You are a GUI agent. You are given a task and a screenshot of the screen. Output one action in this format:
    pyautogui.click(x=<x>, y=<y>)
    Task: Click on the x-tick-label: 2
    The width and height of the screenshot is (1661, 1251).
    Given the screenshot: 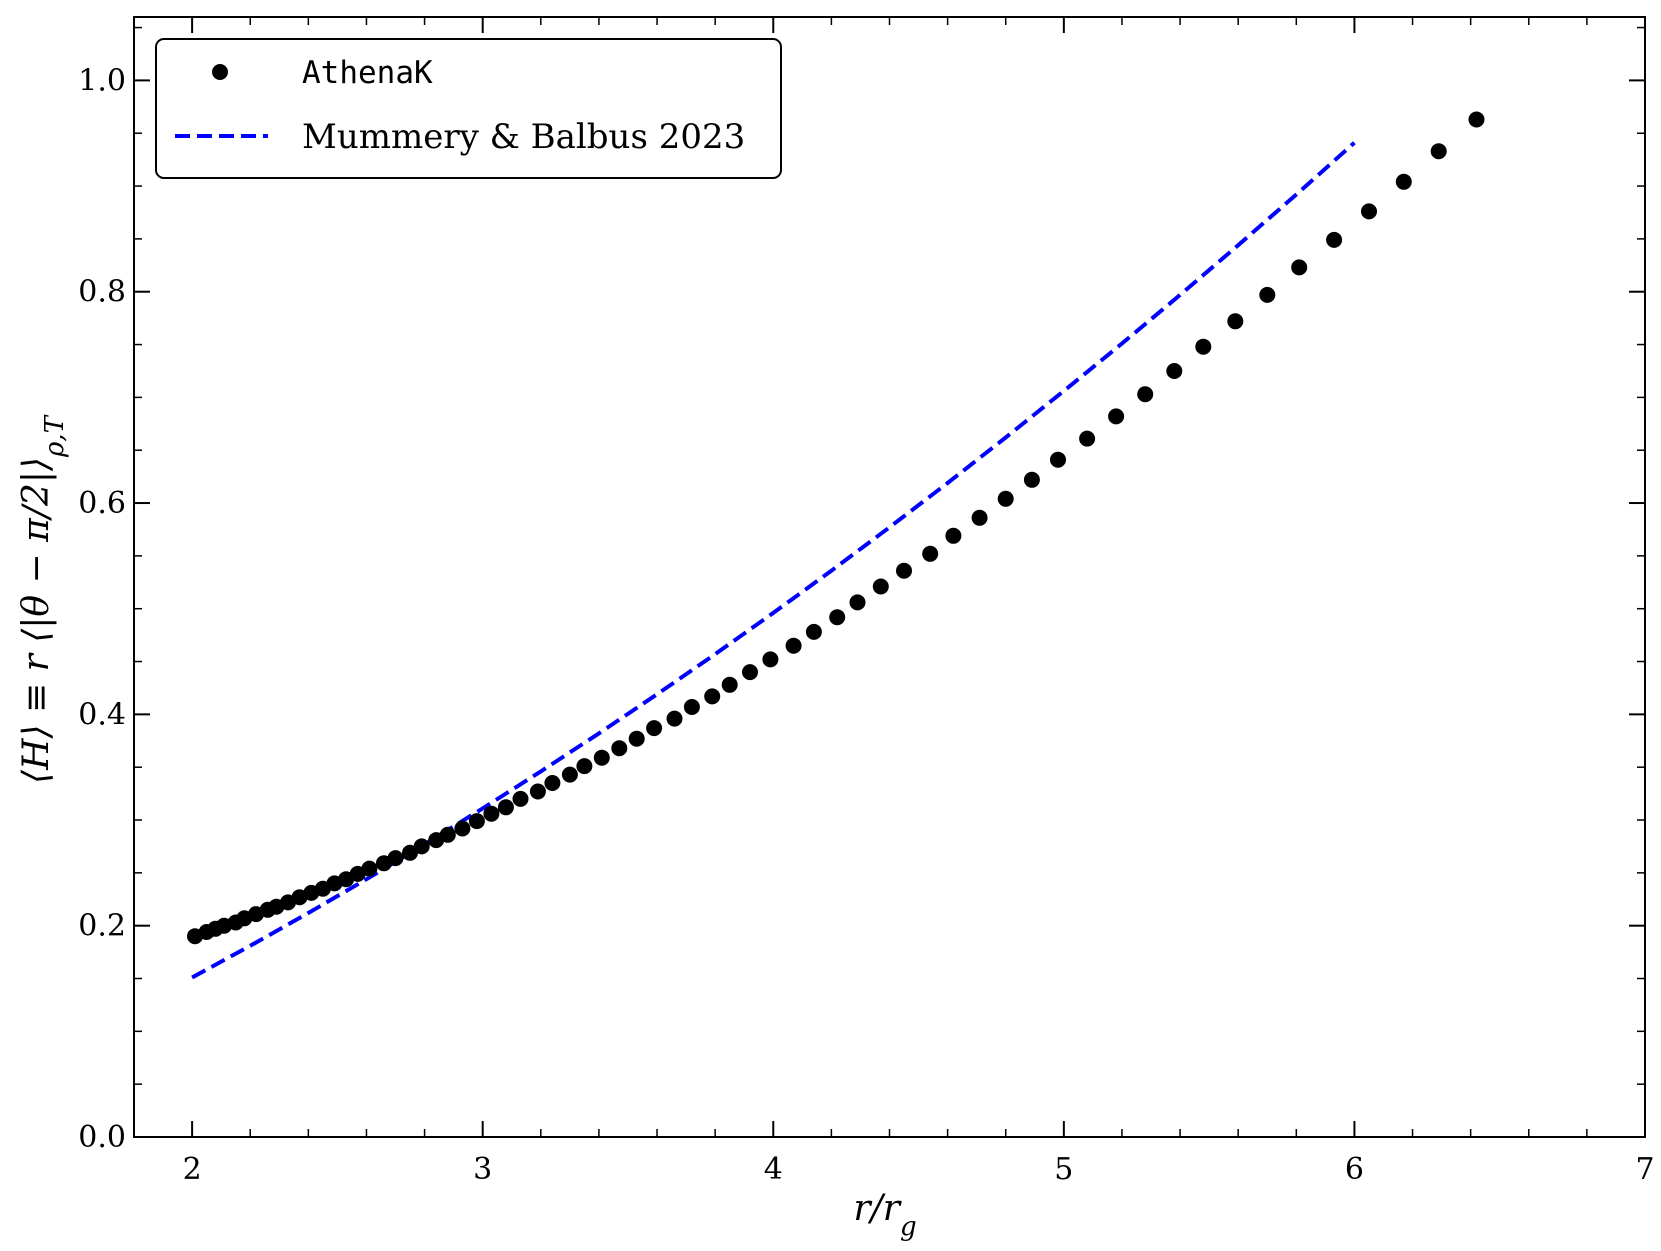 What is the action you would take?
    pyautogui.click(x=192, y=1169)
    